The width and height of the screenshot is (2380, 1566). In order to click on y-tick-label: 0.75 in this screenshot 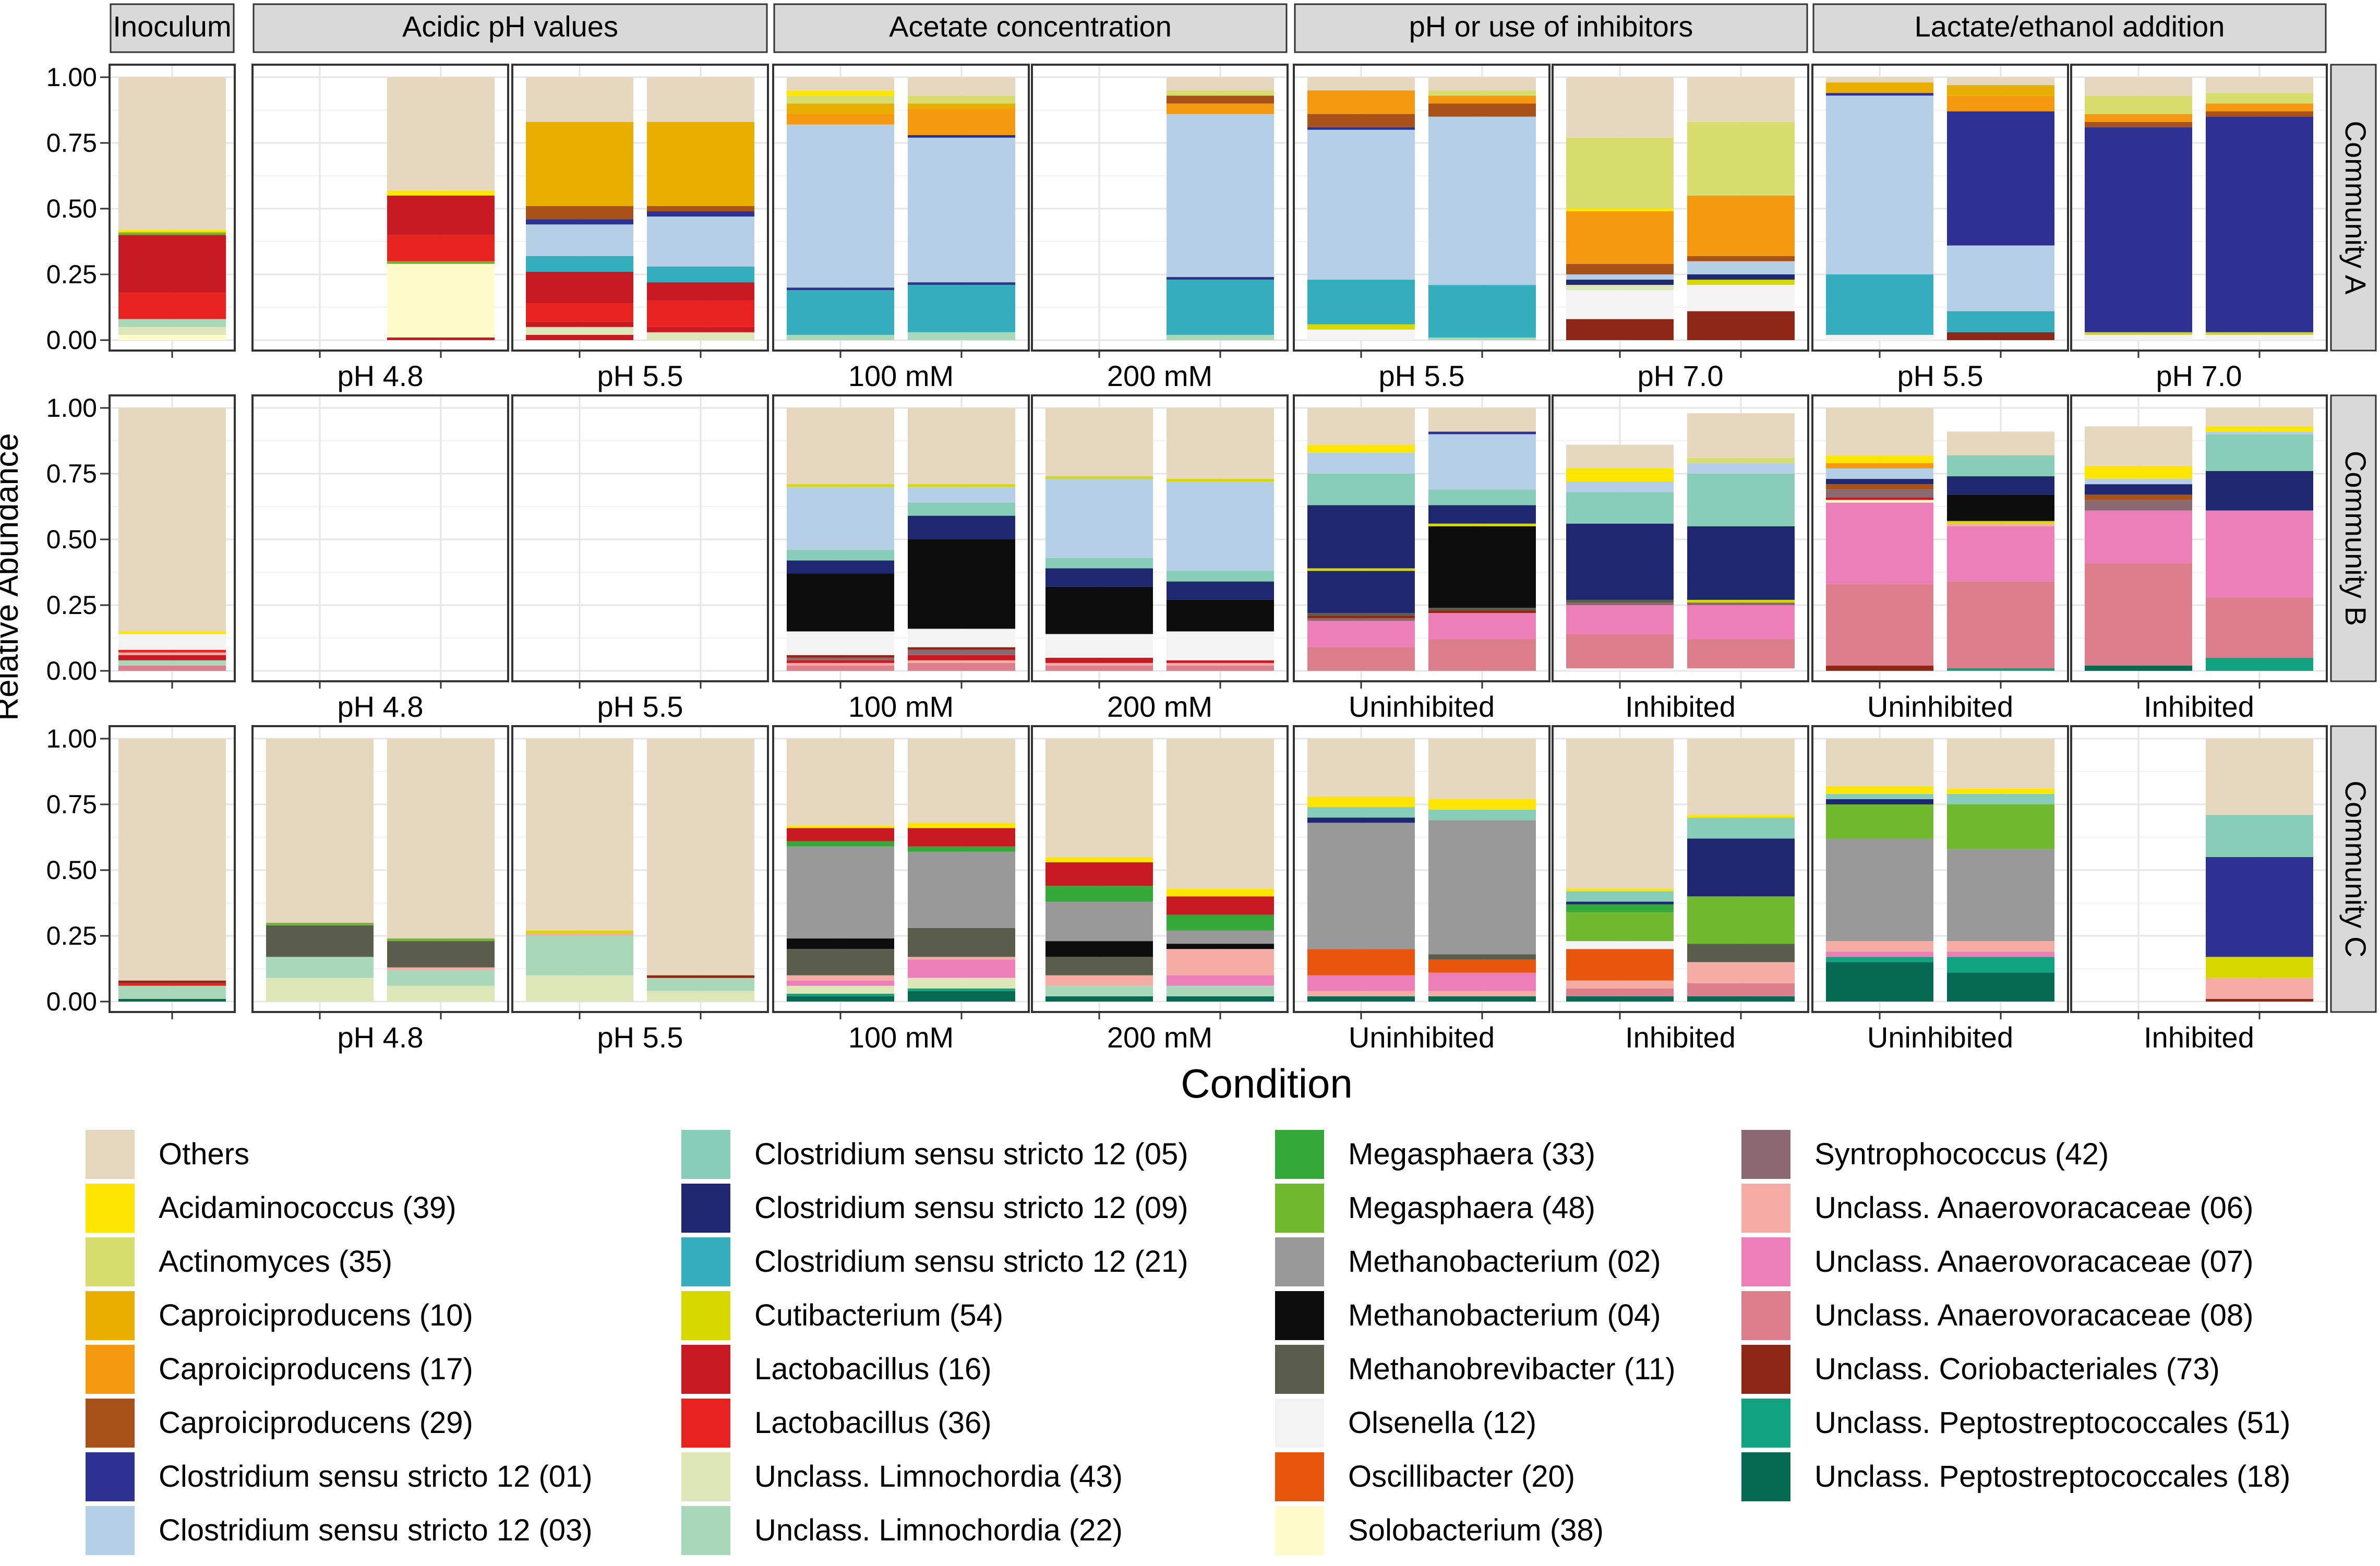, I will do `click(71, 143)`.